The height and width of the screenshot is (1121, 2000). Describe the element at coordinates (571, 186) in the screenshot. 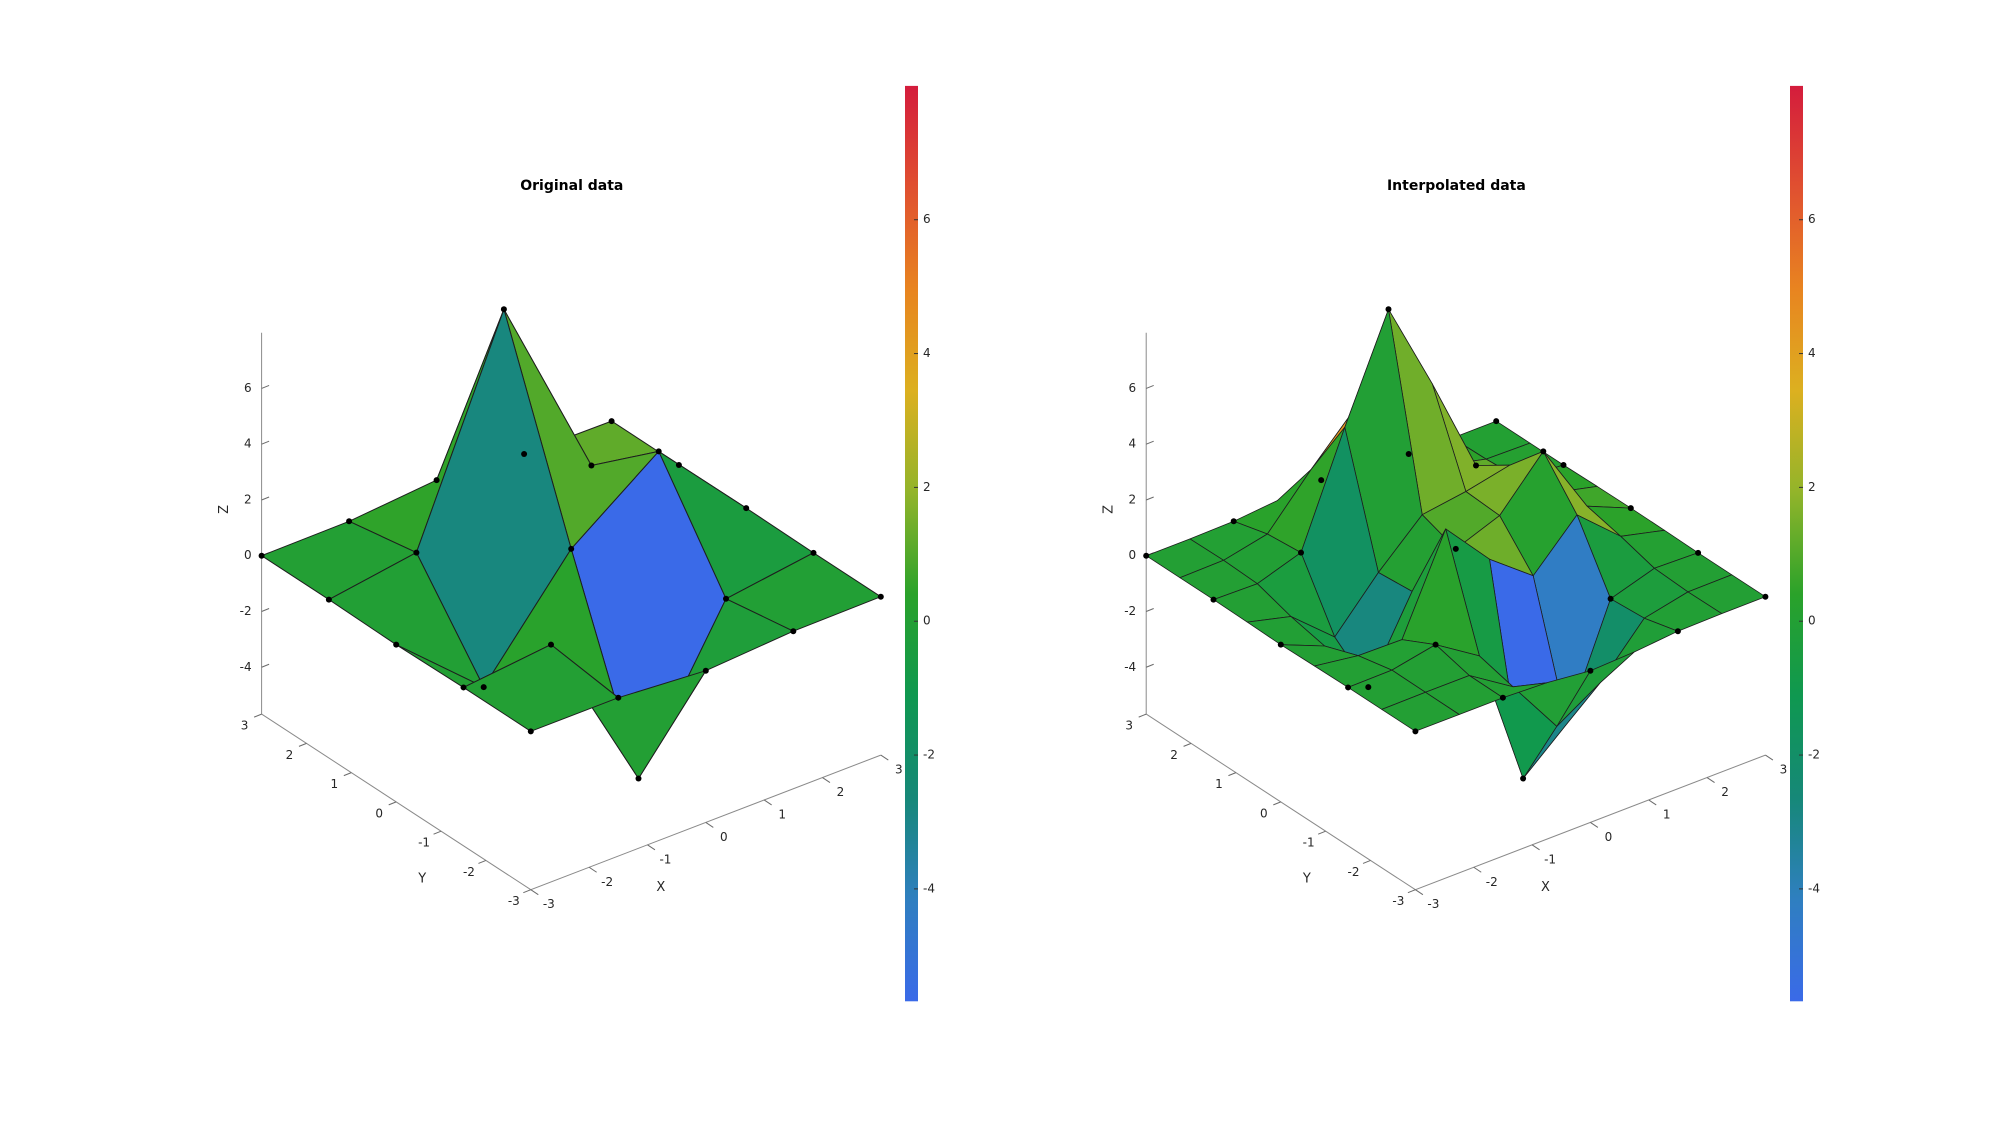

I see `chart-title: Original data` at that location.